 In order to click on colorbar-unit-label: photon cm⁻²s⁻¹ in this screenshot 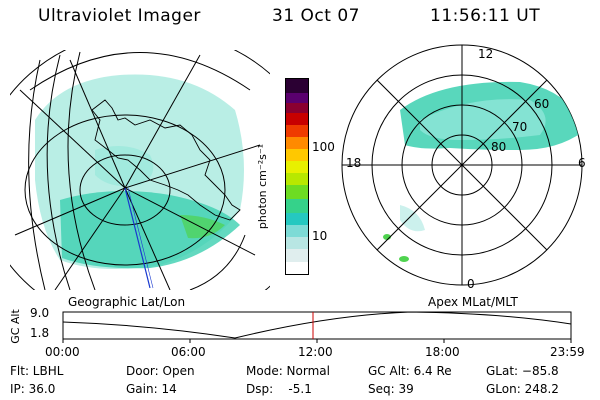, I will do `click(263, 186)`.